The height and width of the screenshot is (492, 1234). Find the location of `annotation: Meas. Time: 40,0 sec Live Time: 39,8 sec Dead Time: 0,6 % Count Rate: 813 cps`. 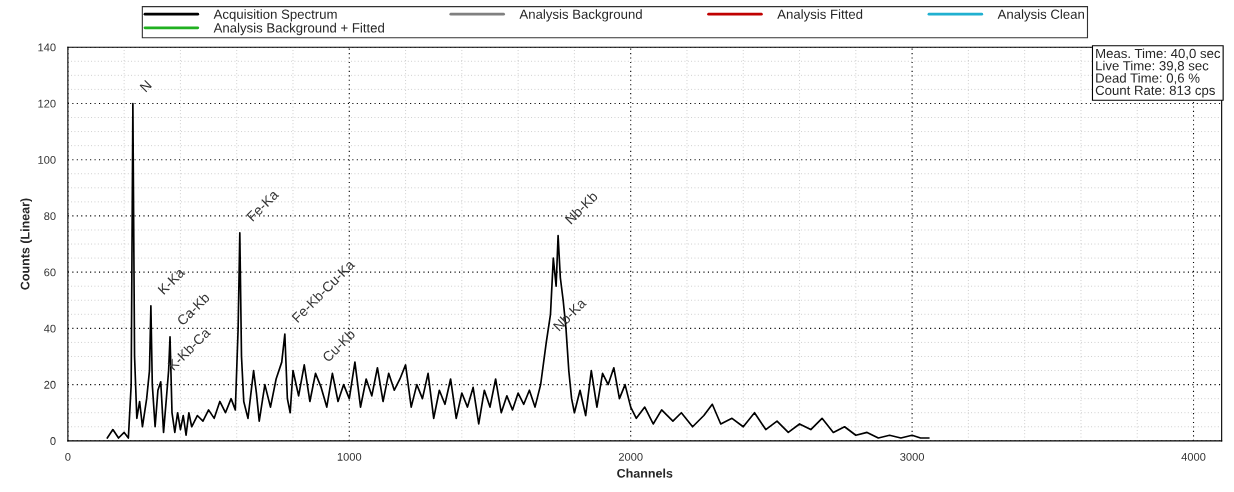

annotation: Meas. Time: 40,0 sec Live Time: 39,8 sec Dead Time: 0,6 % Count Rate: 813 cps is located at coordinates (1158, 73).